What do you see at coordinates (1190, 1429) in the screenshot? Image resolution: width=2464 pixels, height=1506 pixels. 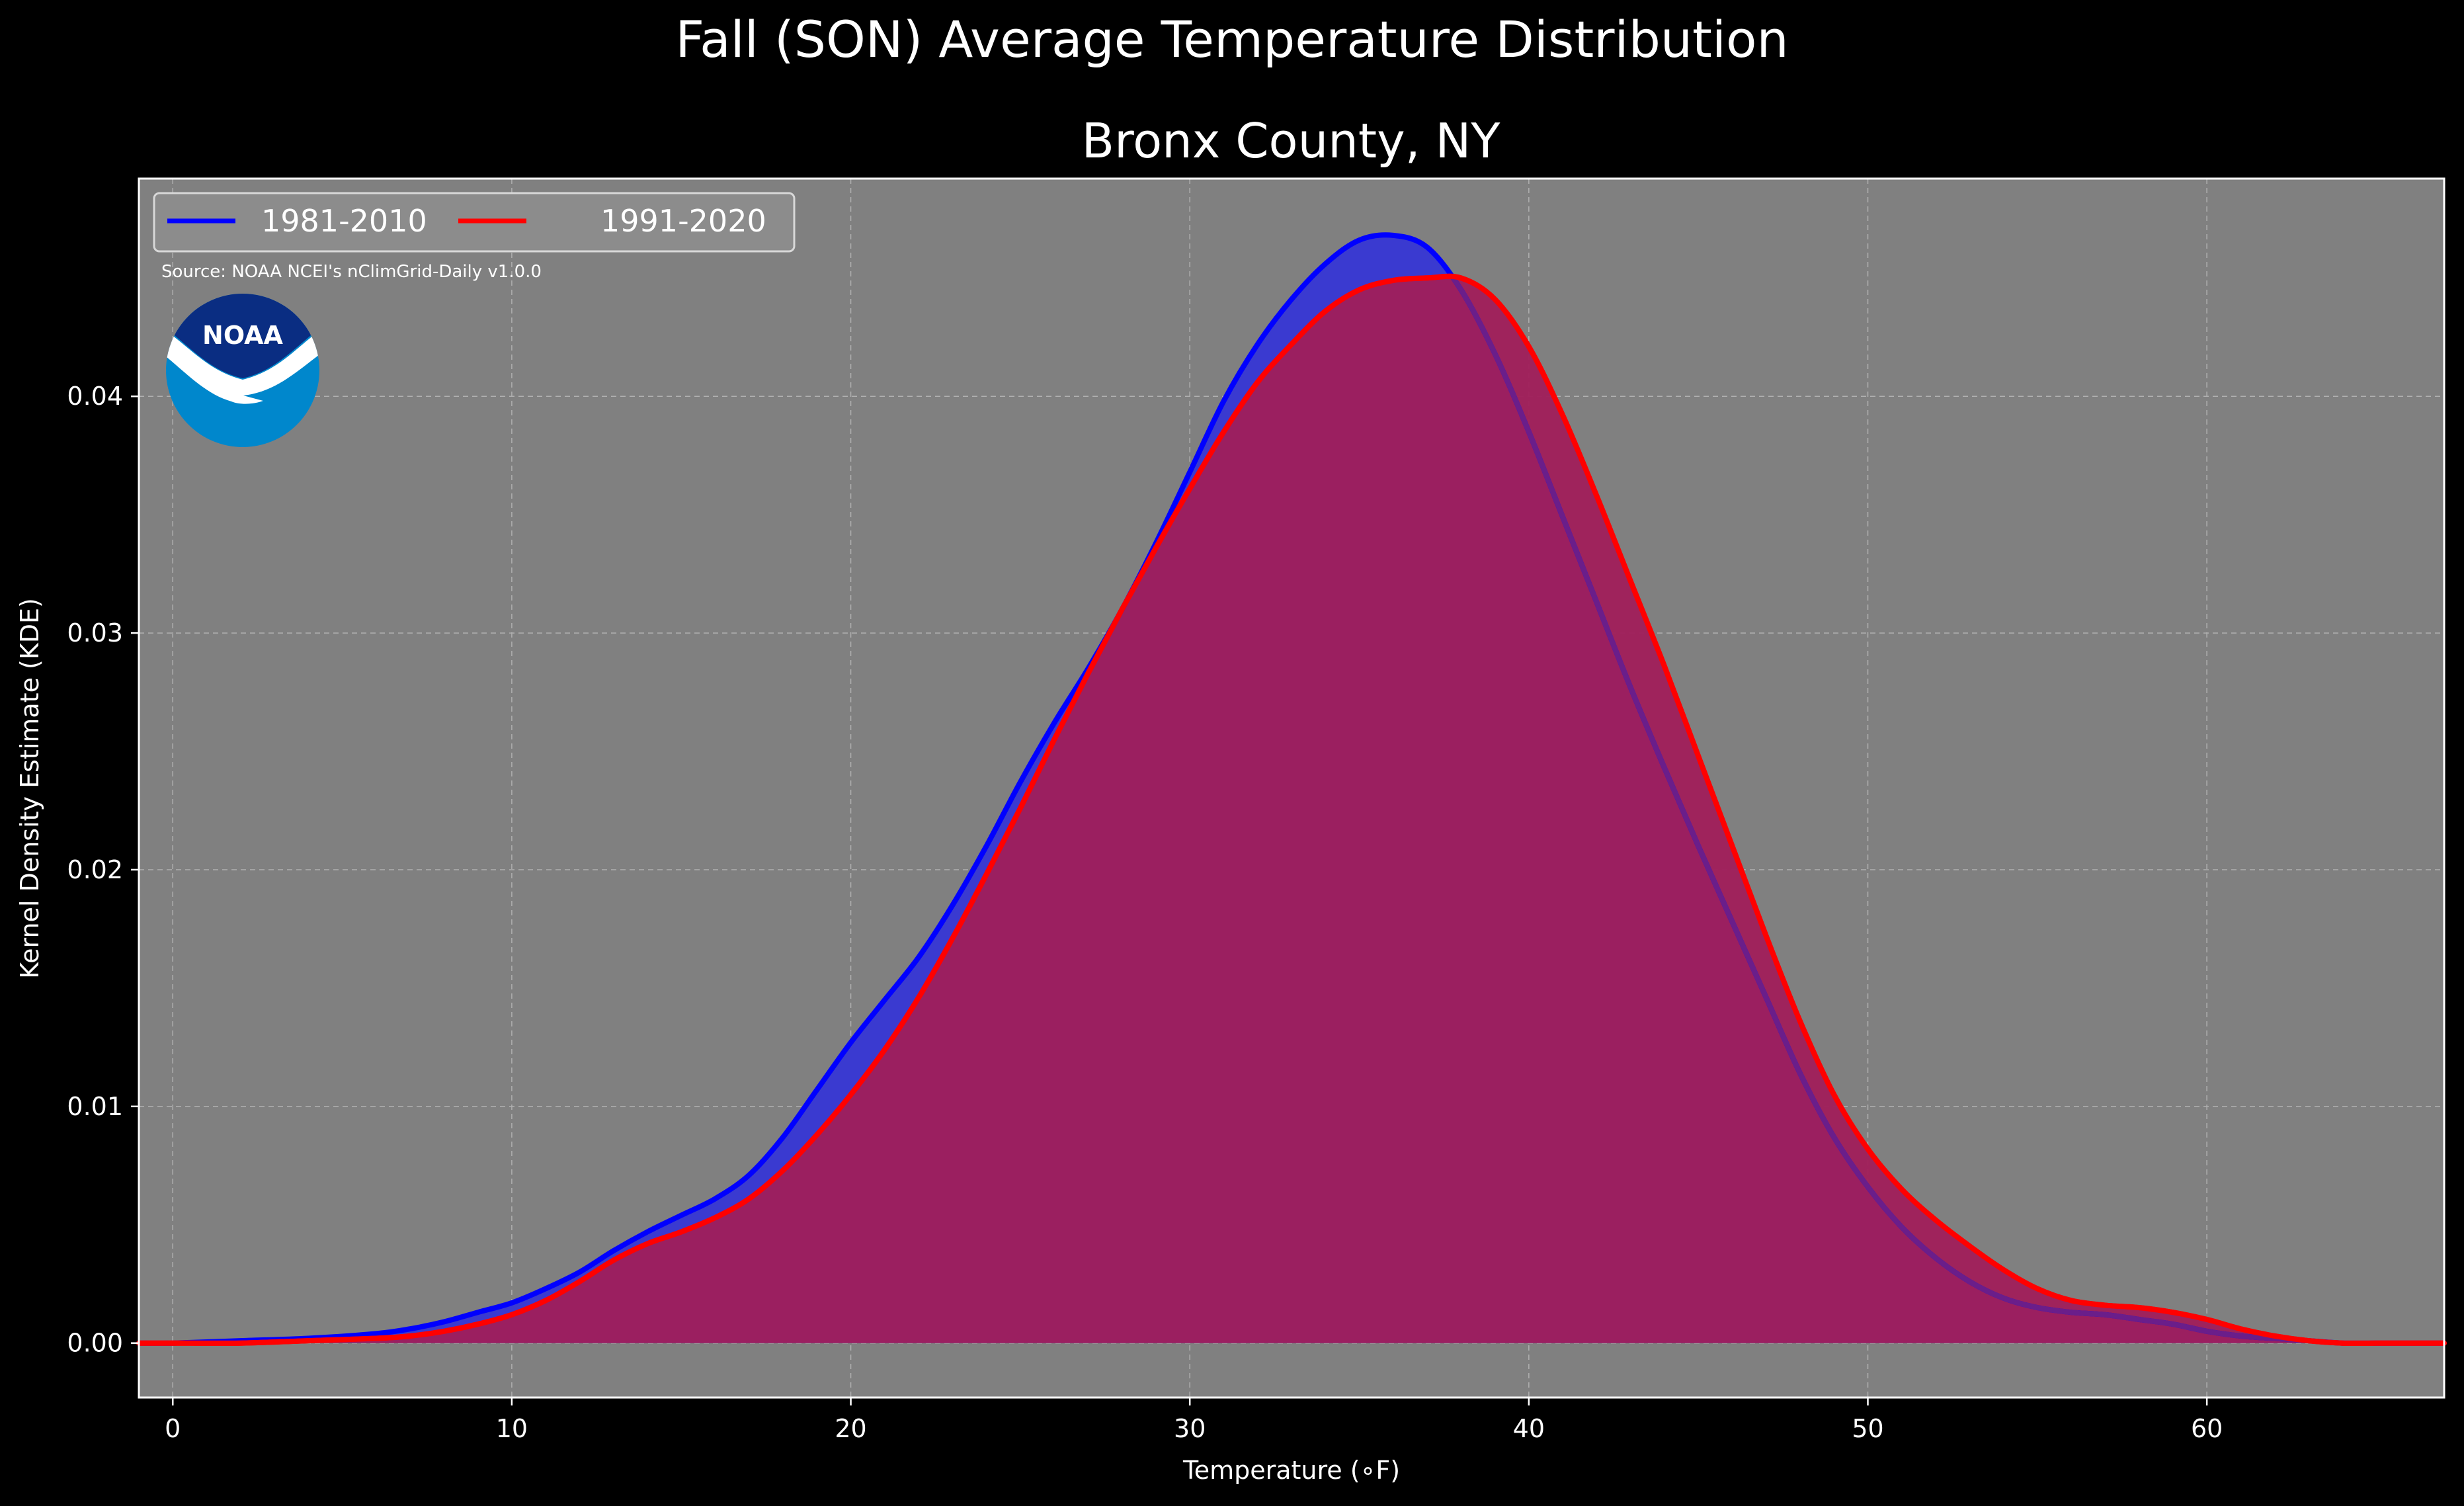 I see `x-tick-label: 30` at bounding box center [1190, 1429].